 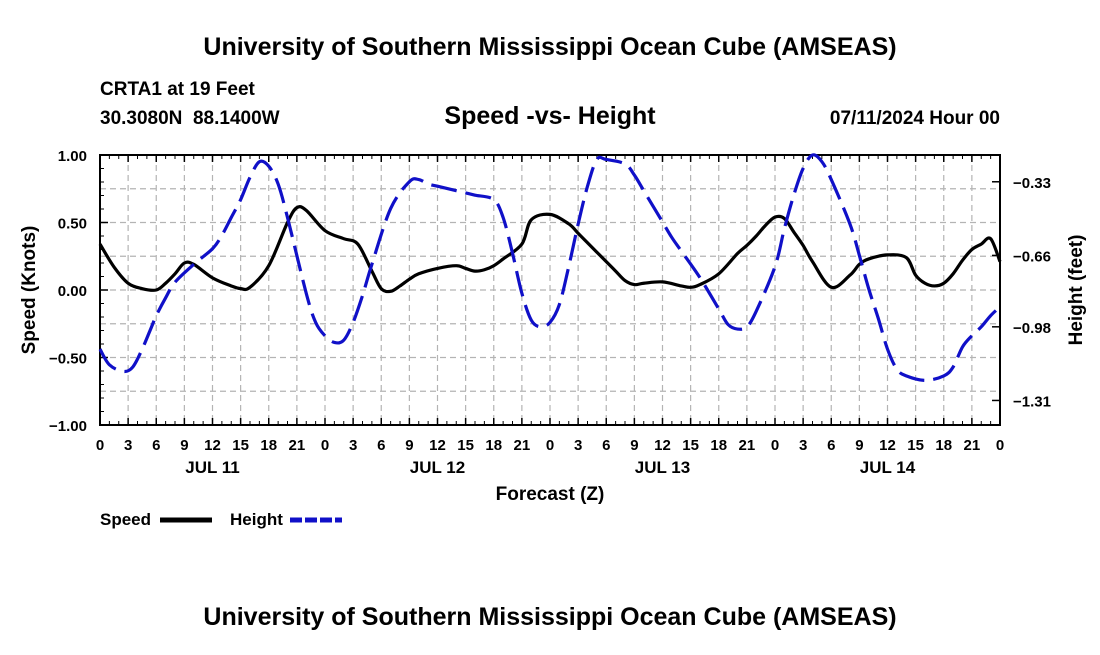 What do you see at coordinates (437, 467) in the screenshot?
I see `date-label: JUL 12` at bounding box center [437, 467].